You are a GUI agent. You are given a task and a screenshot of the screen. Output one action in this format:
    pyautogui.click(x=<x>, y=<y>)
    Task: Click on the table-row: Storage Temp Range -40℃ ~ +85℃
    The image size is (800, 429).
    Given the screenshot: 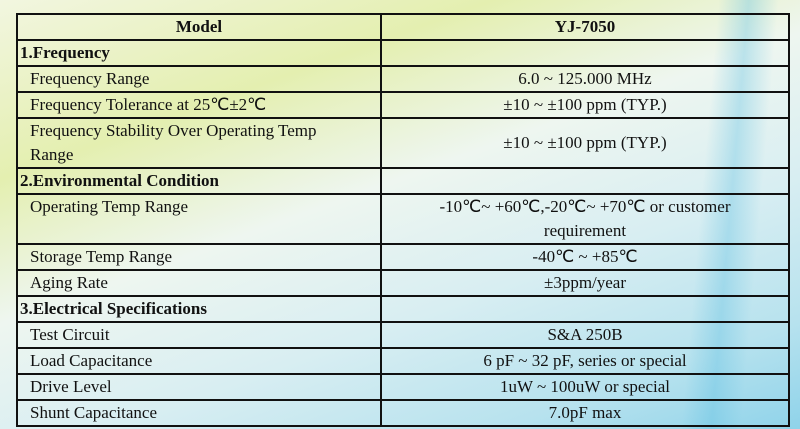 What is the action you would take?
    pyautogui.click(x=403, y=257)
    